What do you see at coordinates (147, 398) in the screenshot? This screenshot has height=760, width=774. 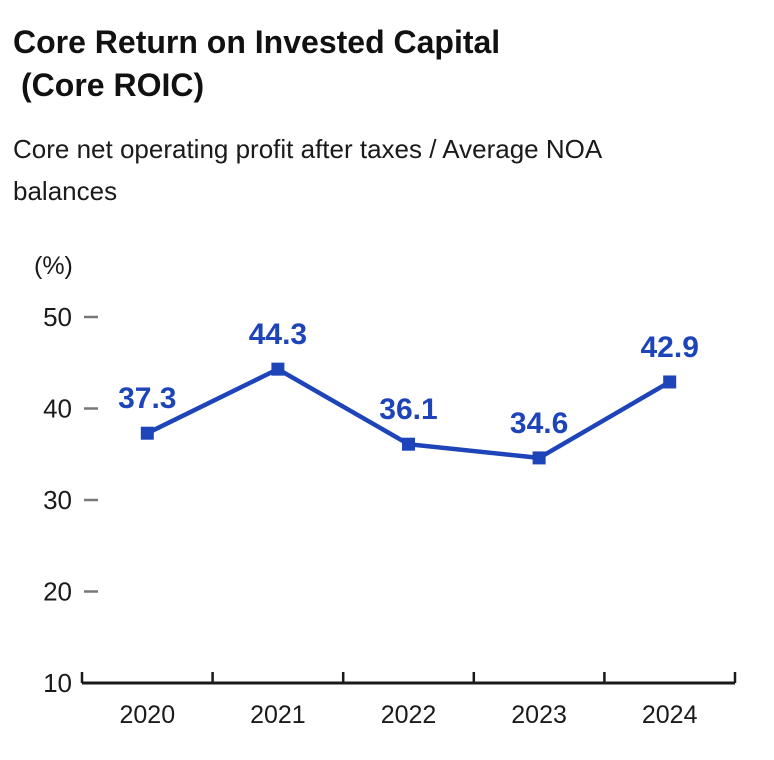 I see `data-point-label: 37.3` at bounding box center [147, 398].